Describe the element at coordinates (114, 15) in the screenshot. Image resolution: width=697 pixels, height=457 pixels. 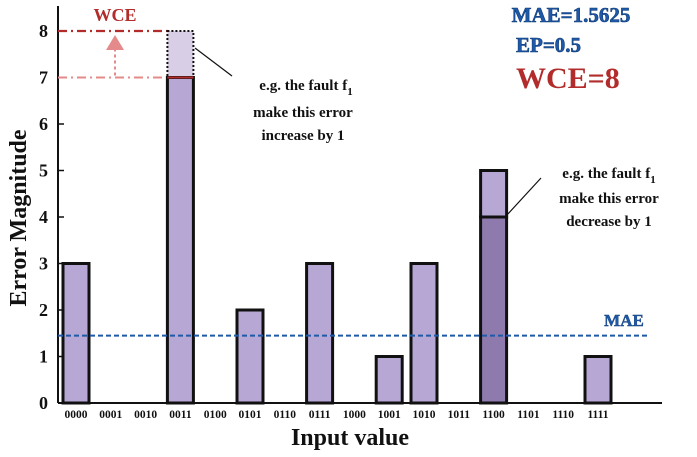
I see `wce-line-label: WCE` at that location.